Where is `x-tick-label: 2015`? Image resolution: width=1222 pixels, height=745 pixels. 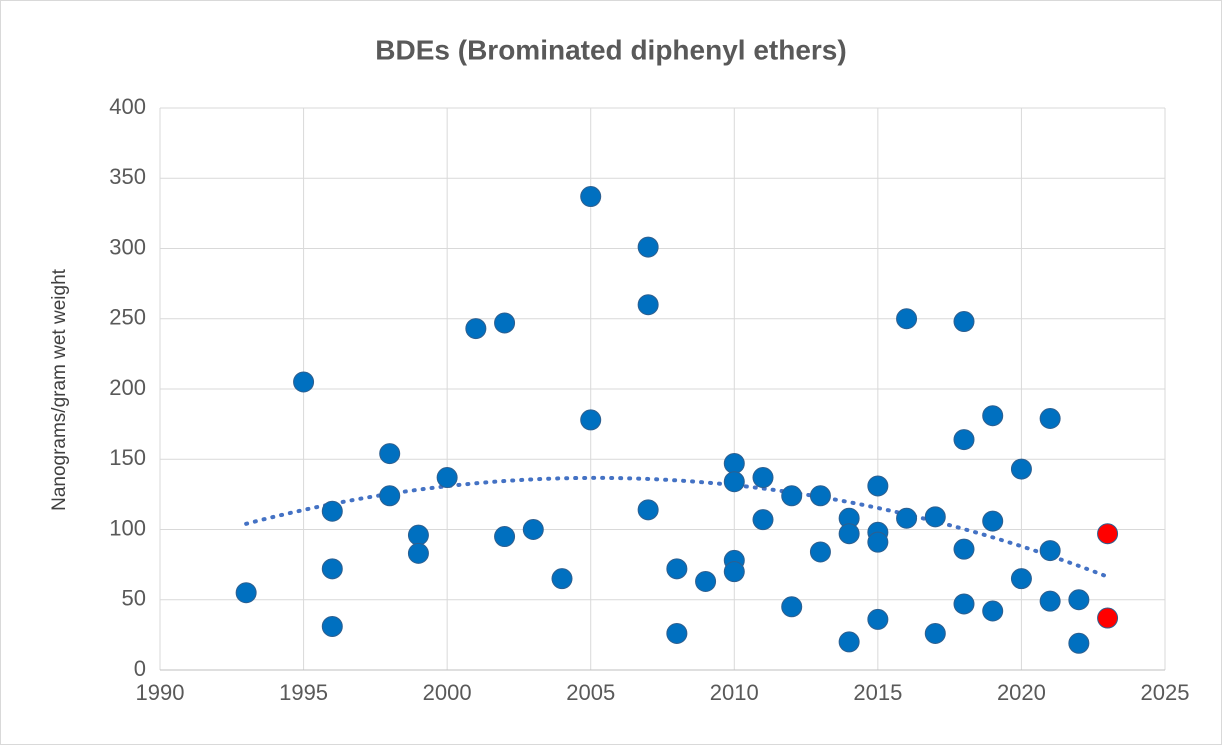 x-tick-label: 2015 is located at coordinates (877, 692).